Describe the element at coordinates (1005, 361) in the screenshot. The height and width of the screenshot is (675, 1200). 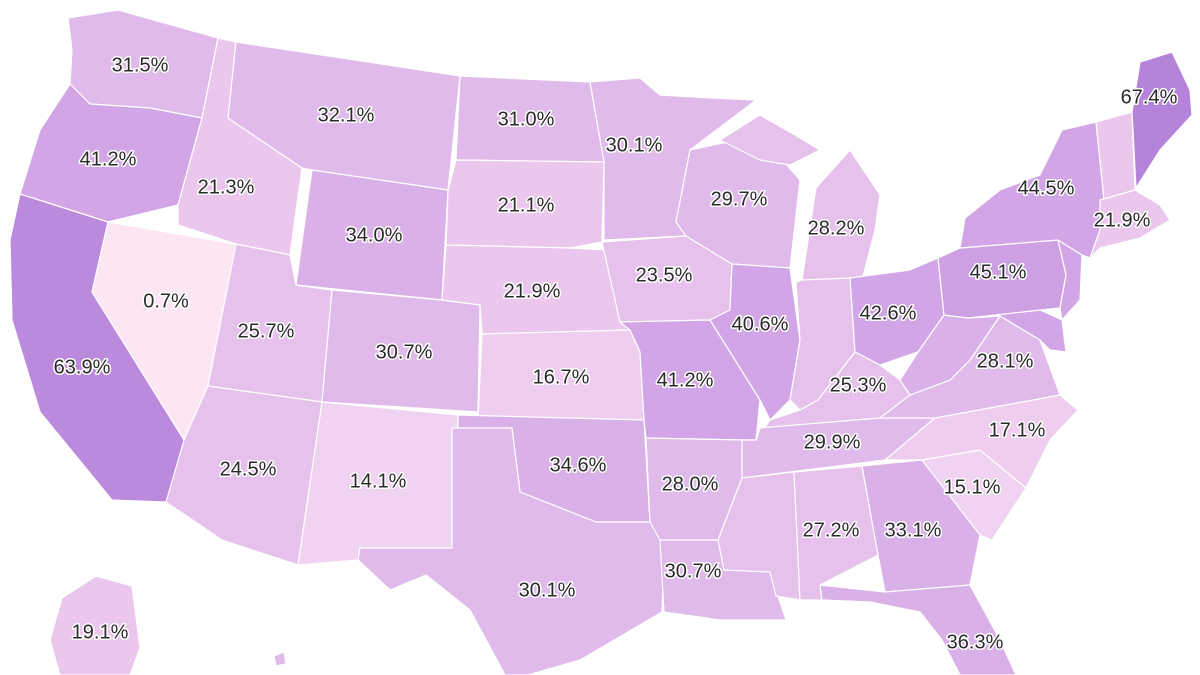
I see `label-virginia: 28.1%` at that location.